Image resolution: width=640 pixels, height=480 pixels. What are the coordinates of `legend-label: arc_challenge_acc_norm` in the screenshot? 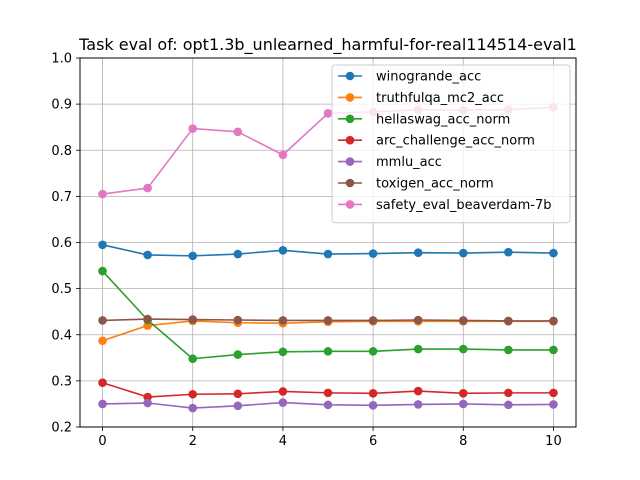 It's located at (455, 141).